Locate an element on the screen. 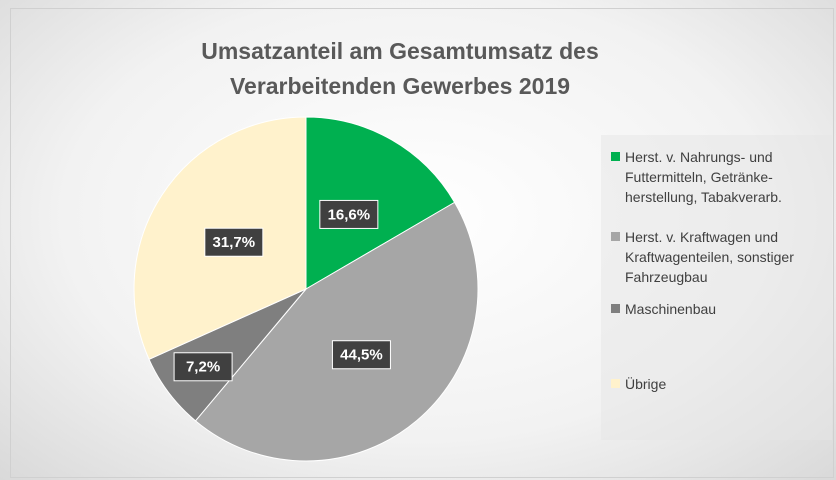  data-label-text: 16,6% is located at coordinates (349, 214).